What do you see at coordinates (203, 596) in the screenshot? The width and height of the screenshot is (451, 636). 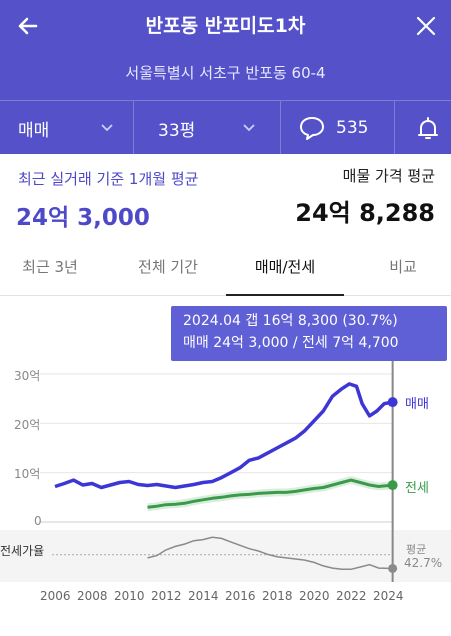 I see `x-tick-label: 2014` at bounding box center [203, 596].